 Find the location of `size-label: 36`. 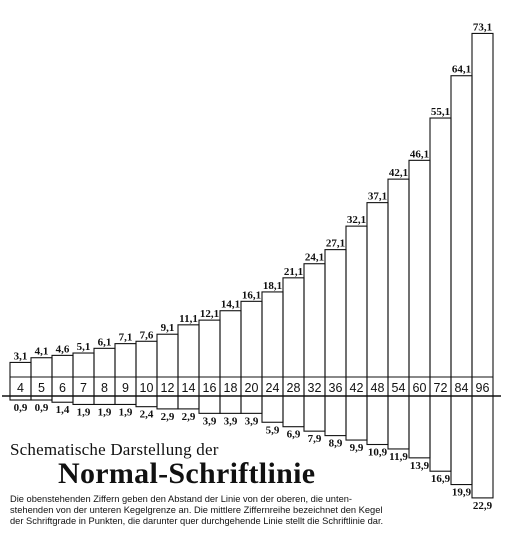

size-label: 36 is located at coordinates (336, 388).